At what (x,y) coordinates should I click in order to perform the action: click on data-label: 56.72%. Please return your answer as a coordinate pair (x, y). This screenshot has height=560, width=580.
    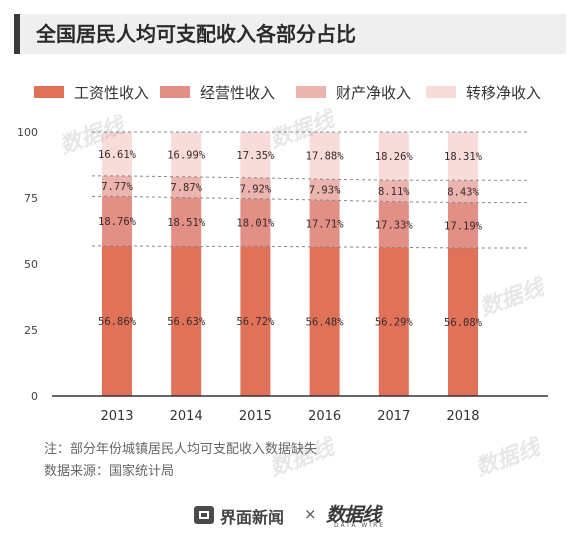
    Looking at the image, I should click on (255, 322).